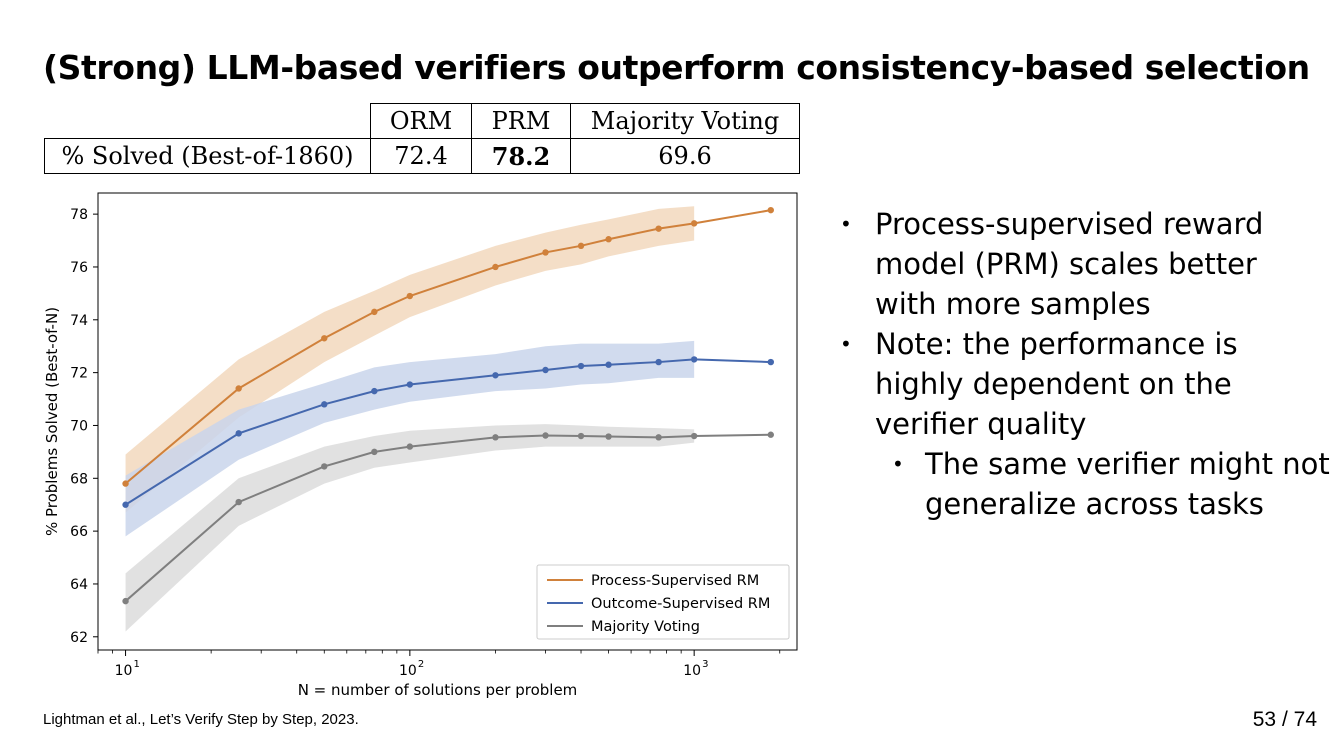 The height and width of the screenshot is (750, 1334). Describe the element at coordinates (79, 215) in the screenshot. I see `y-tick-label: 78` at that location.